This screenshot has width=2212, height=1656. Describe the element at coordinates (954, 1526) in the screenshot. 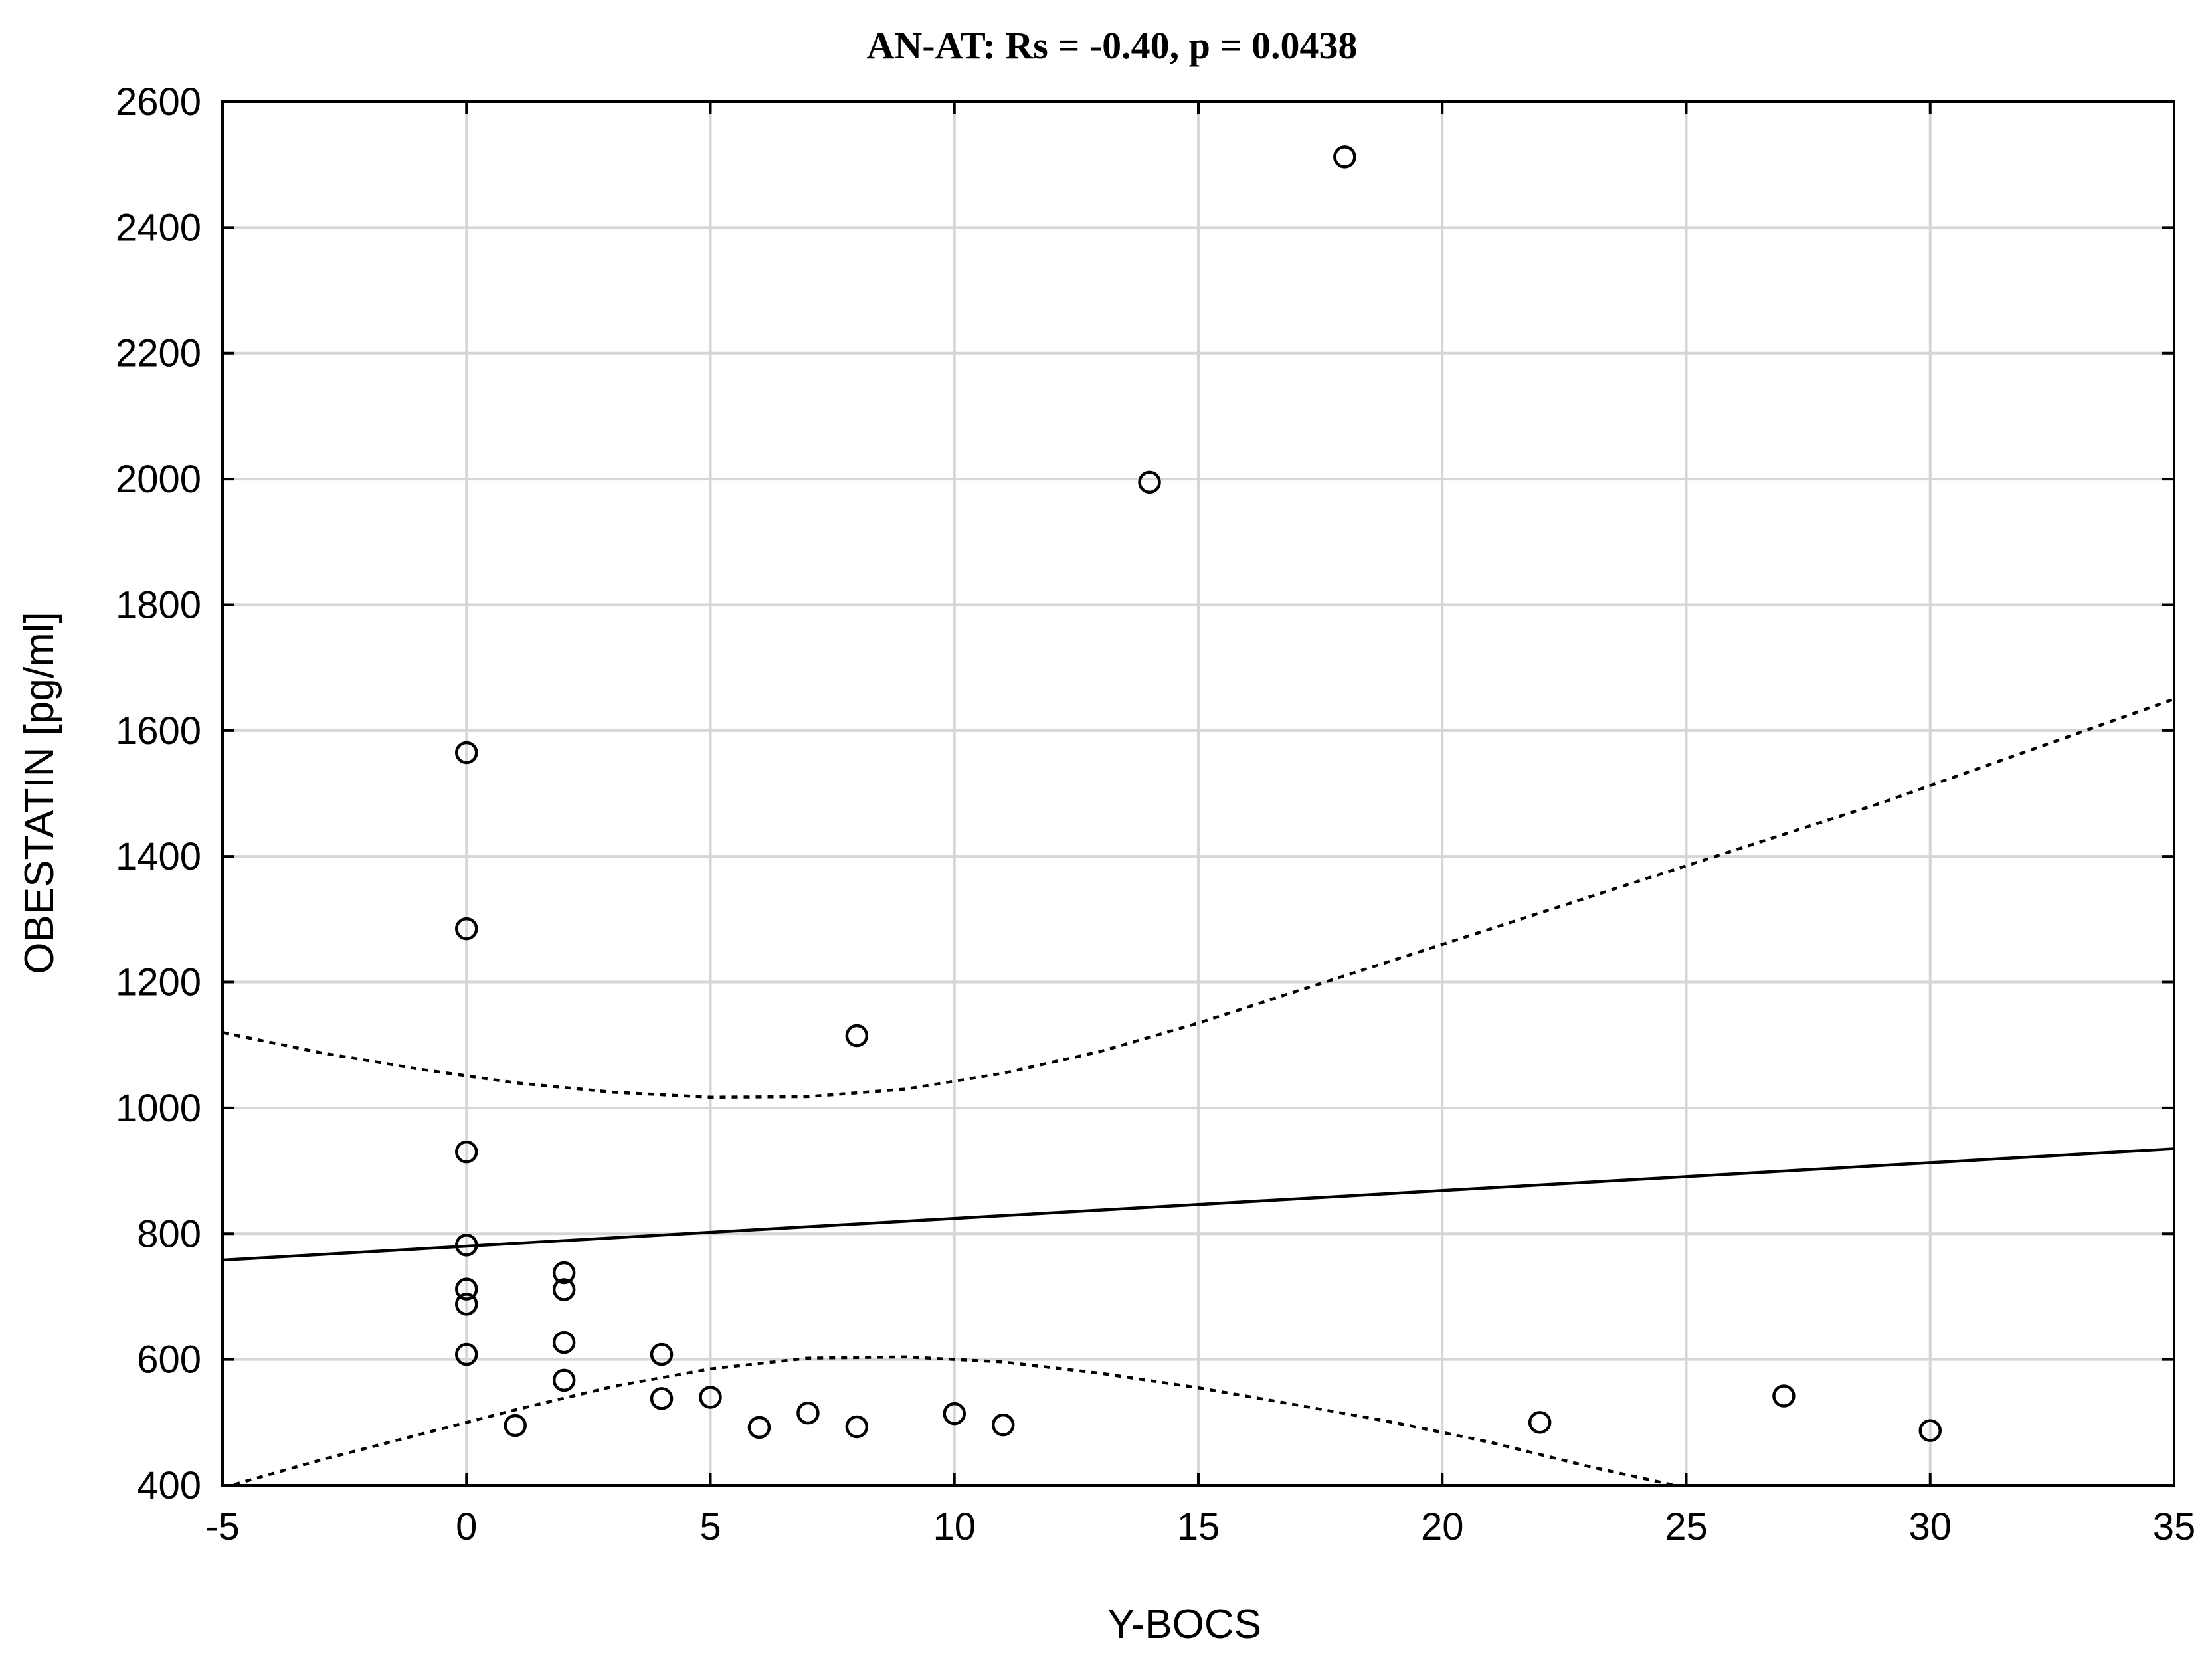

I see `x-tick-label: 10` at that location.